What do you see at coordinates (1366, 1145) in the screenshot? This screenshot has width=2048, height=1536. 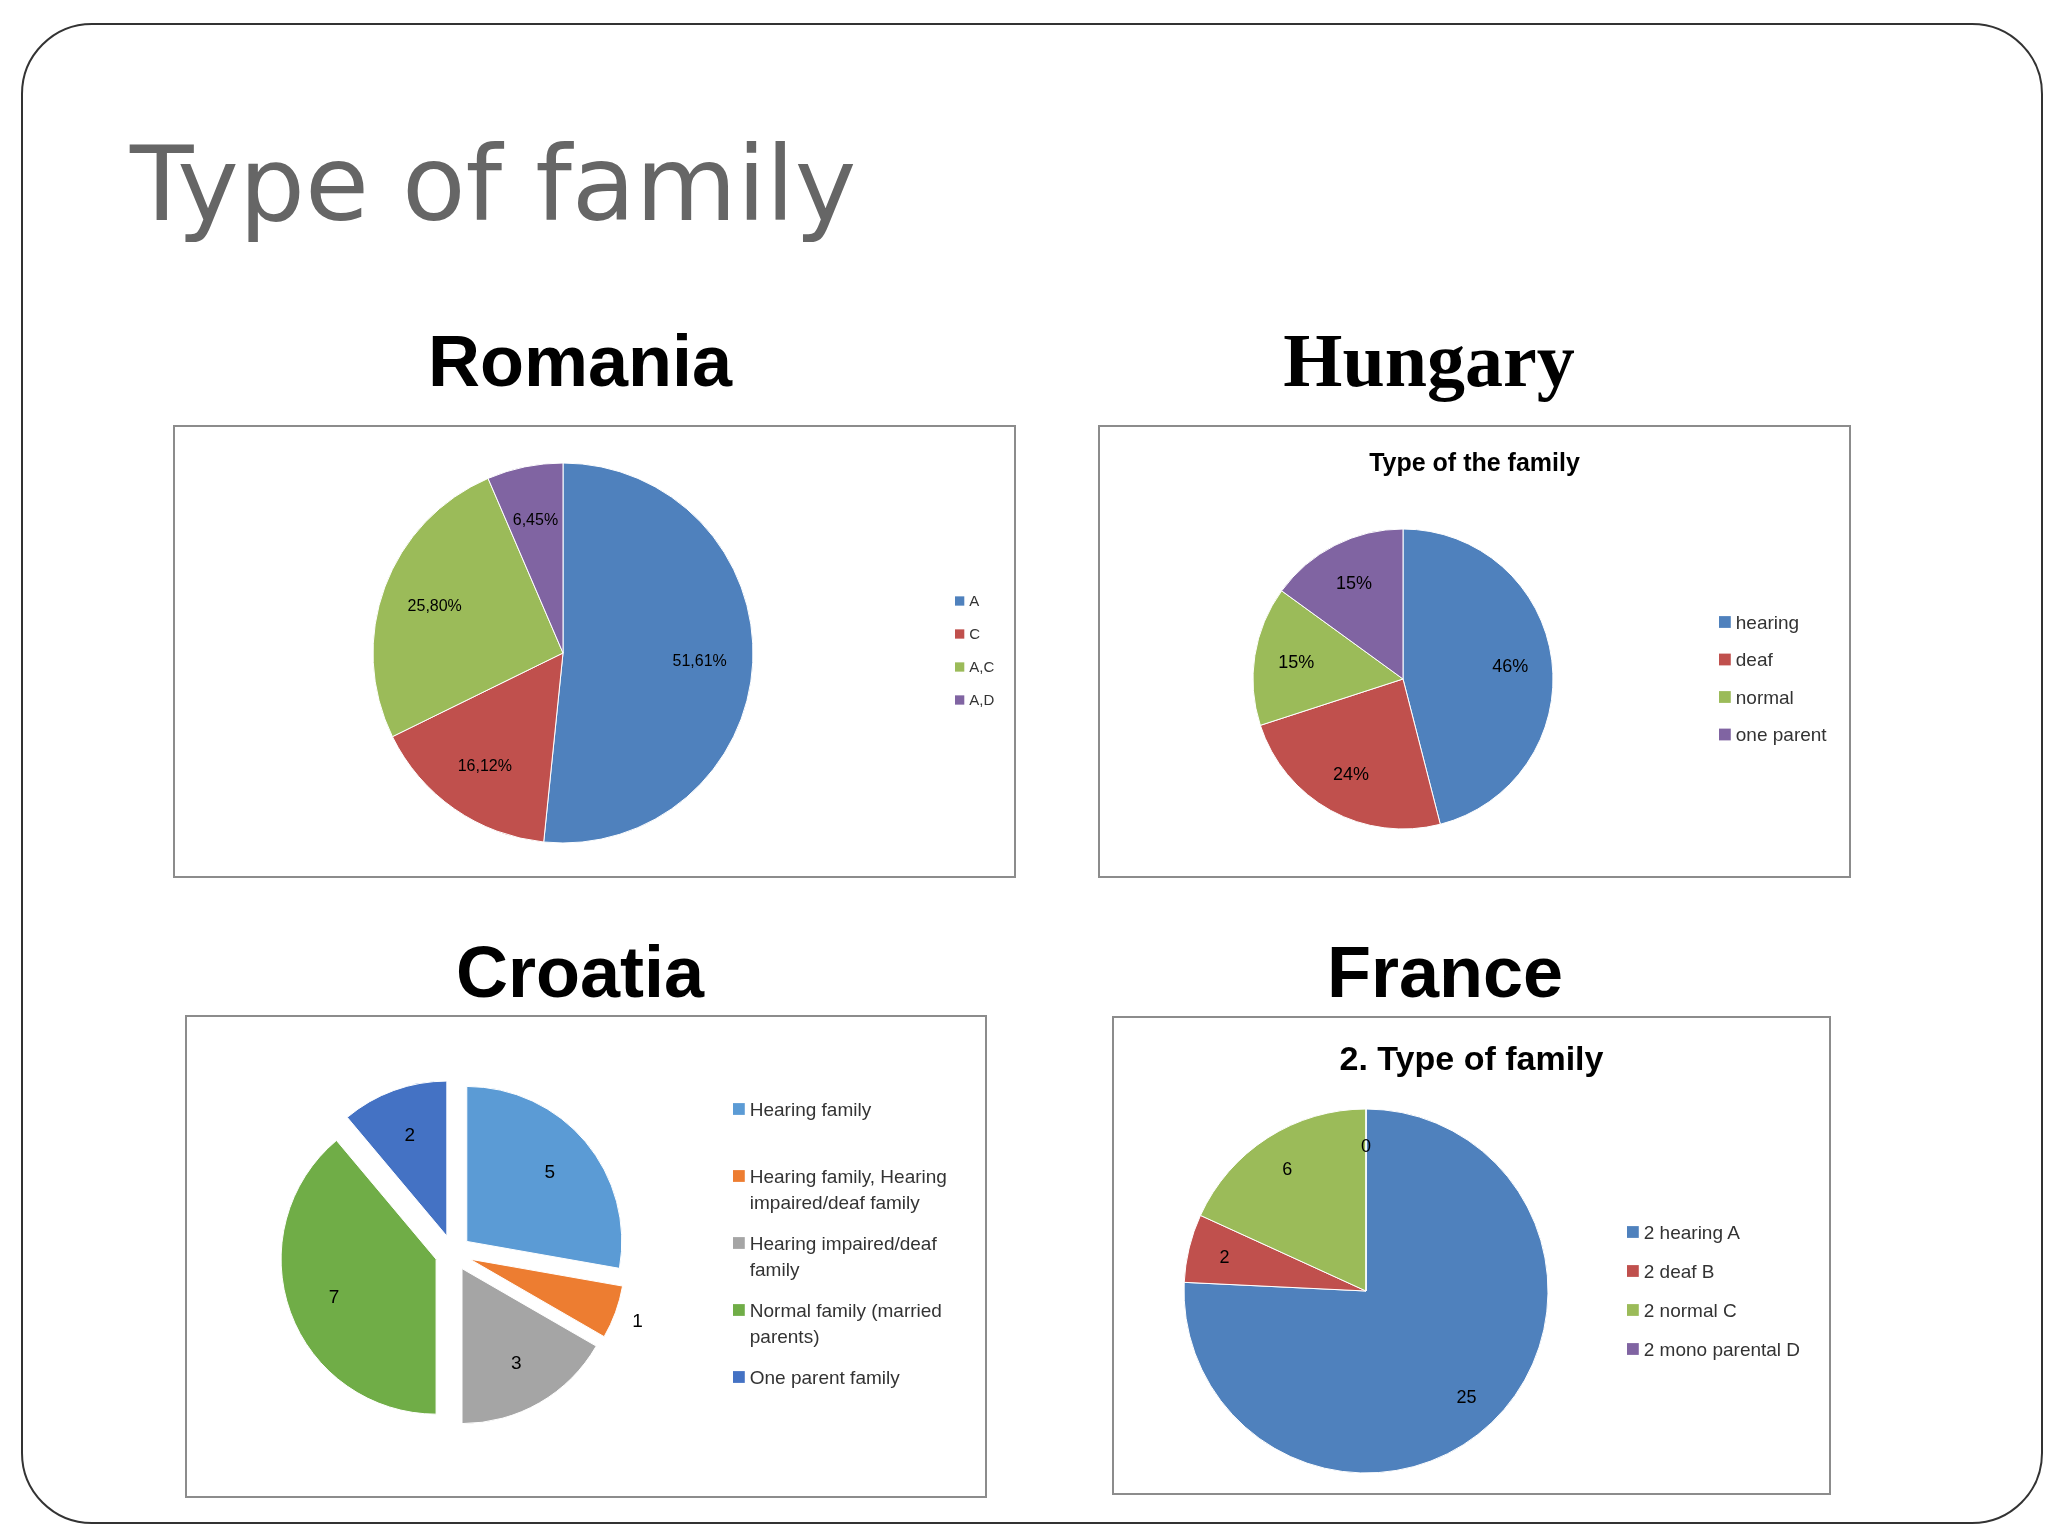 I see `text: 0` at bounding box center [1366, 1145].